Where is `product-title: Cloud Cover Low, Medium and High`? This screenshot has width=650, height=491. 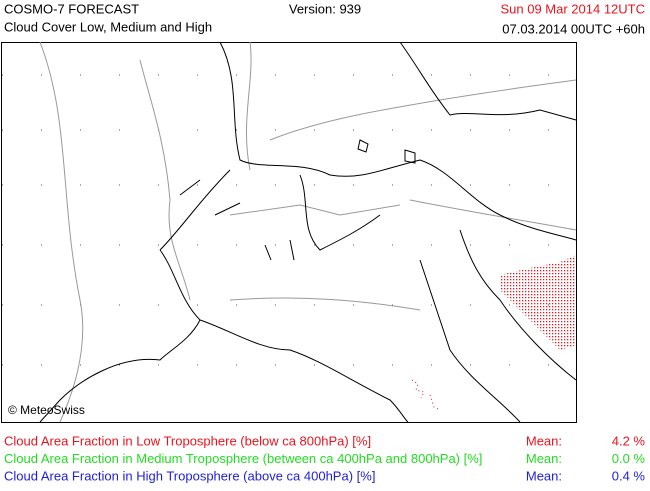 product-title: Cloud Cover Low, Medium and High is located at coordinates (108, 26).